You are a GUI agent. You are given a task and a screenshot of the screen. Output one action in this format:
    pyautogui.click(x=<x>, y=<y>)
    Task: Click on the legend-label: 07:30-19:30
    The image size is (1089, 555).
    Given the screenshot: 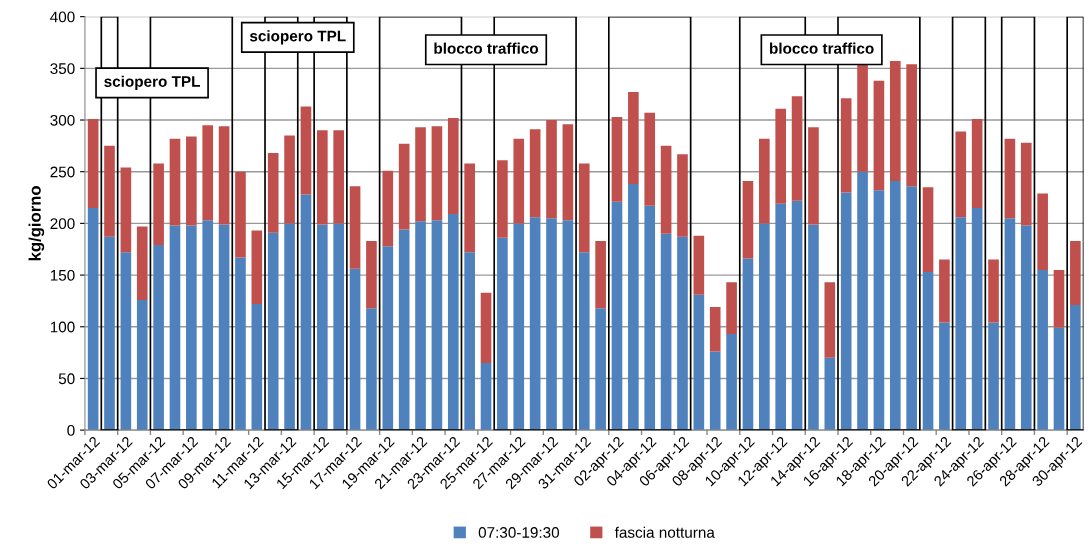 What is the action you would take?
    pyautogui.click(x=519, y=532)
    